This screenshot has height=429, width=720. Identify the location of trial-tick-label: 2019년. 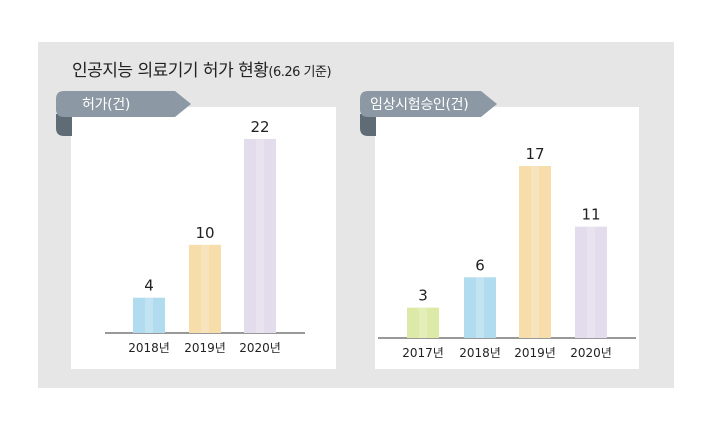
(535, 353).